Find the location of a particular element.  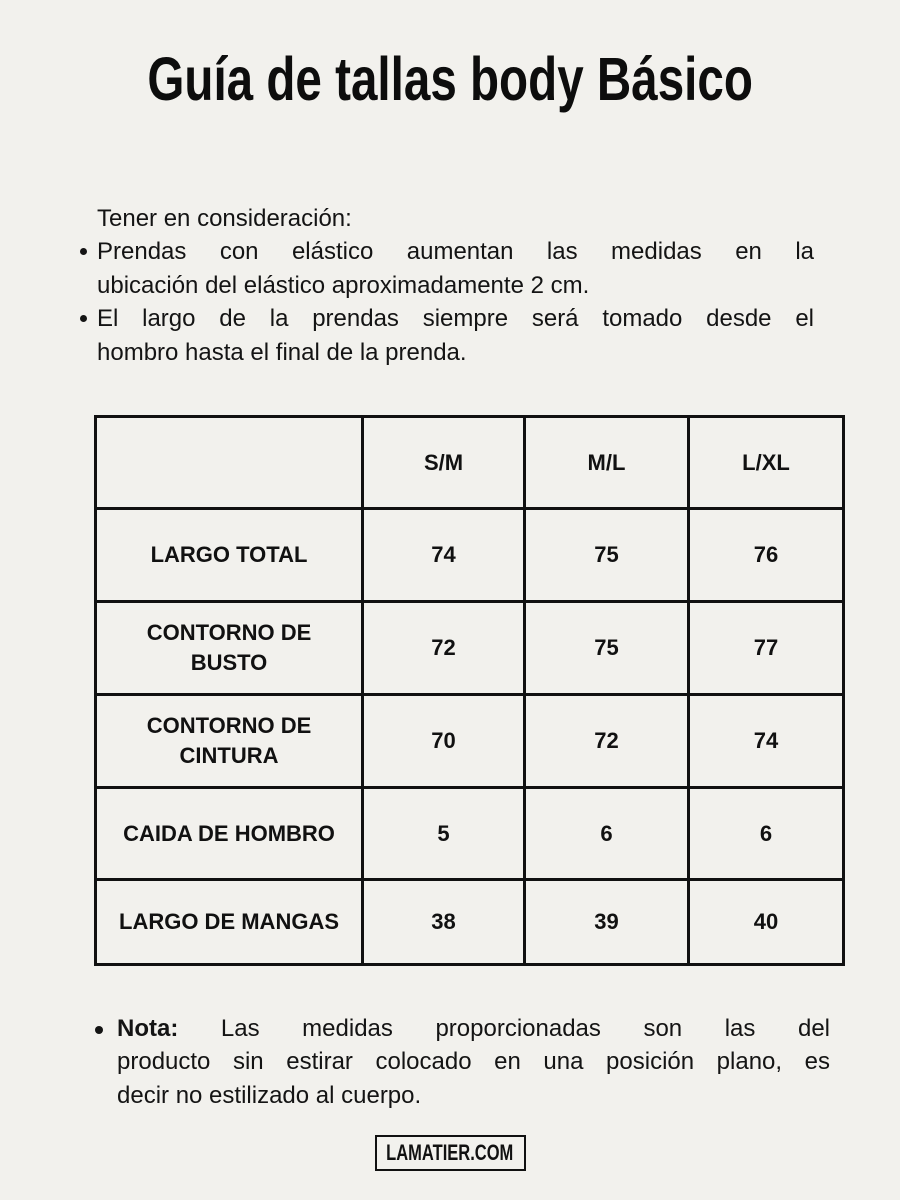

table-row: CONTORNO DE BUSTO 72 75 77 is located at coordinates (469, 648).